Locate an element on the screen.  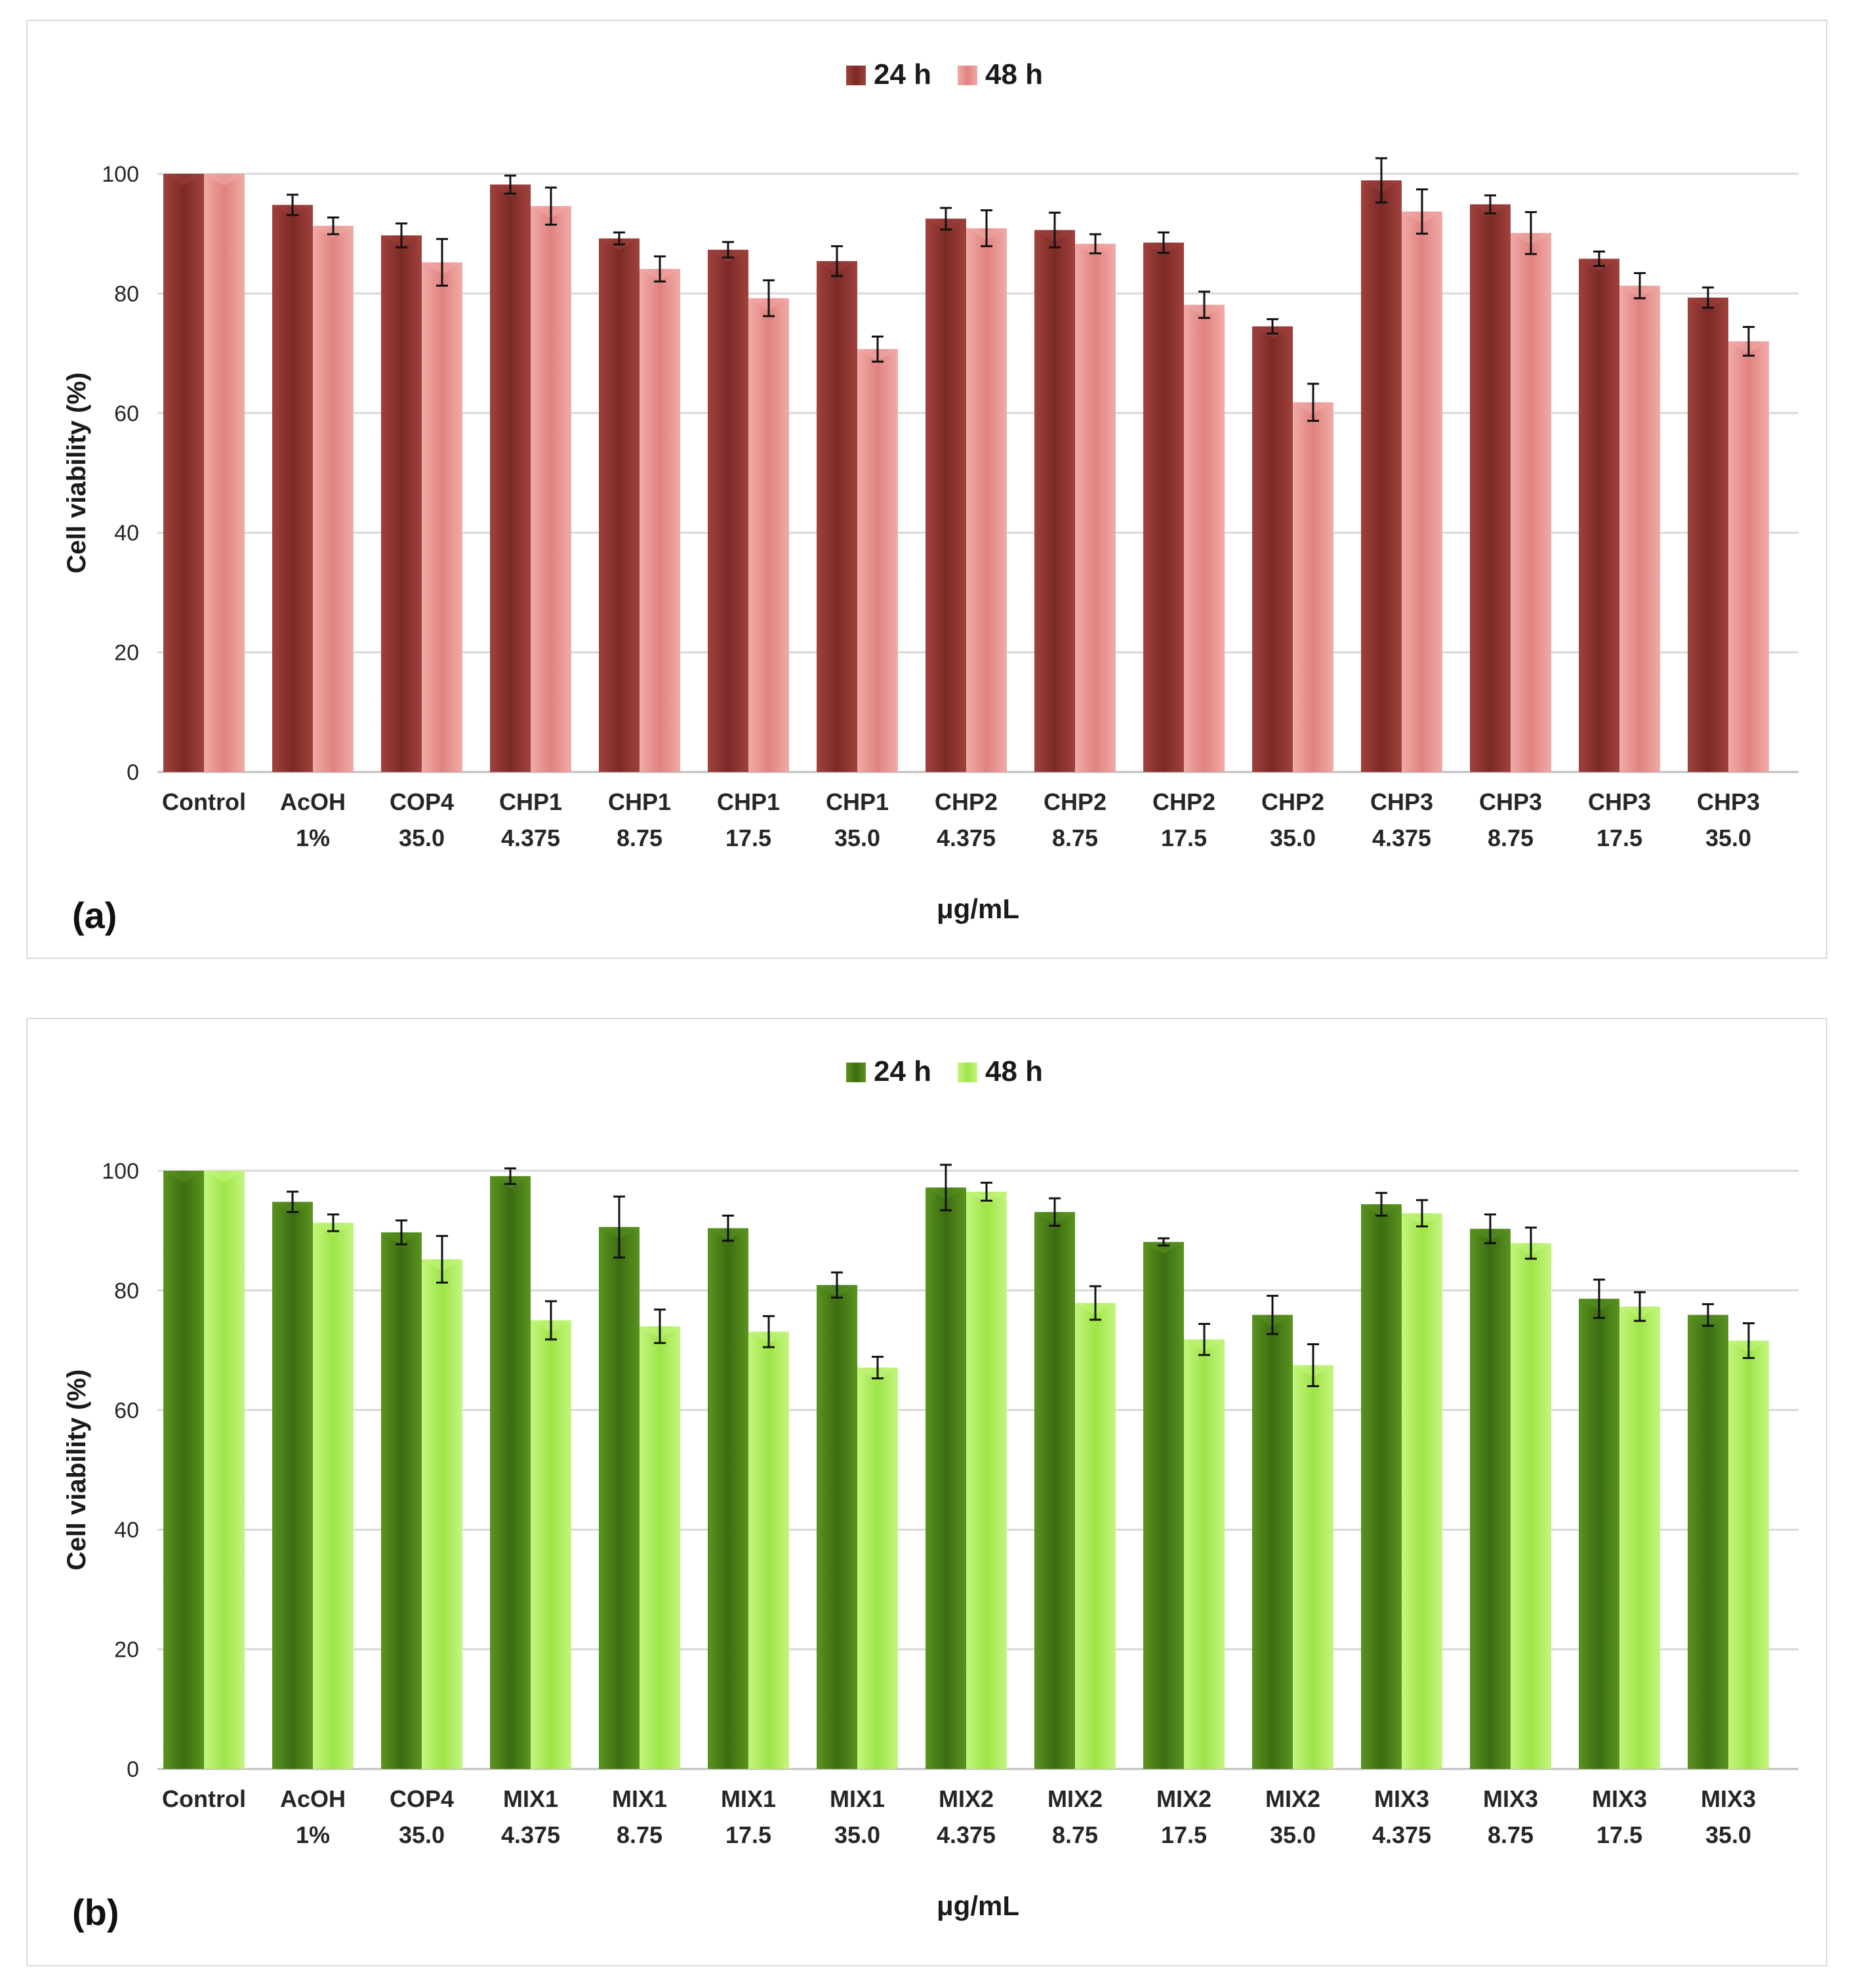
x-category-label: COP4 is located at coordinates (422, 801).